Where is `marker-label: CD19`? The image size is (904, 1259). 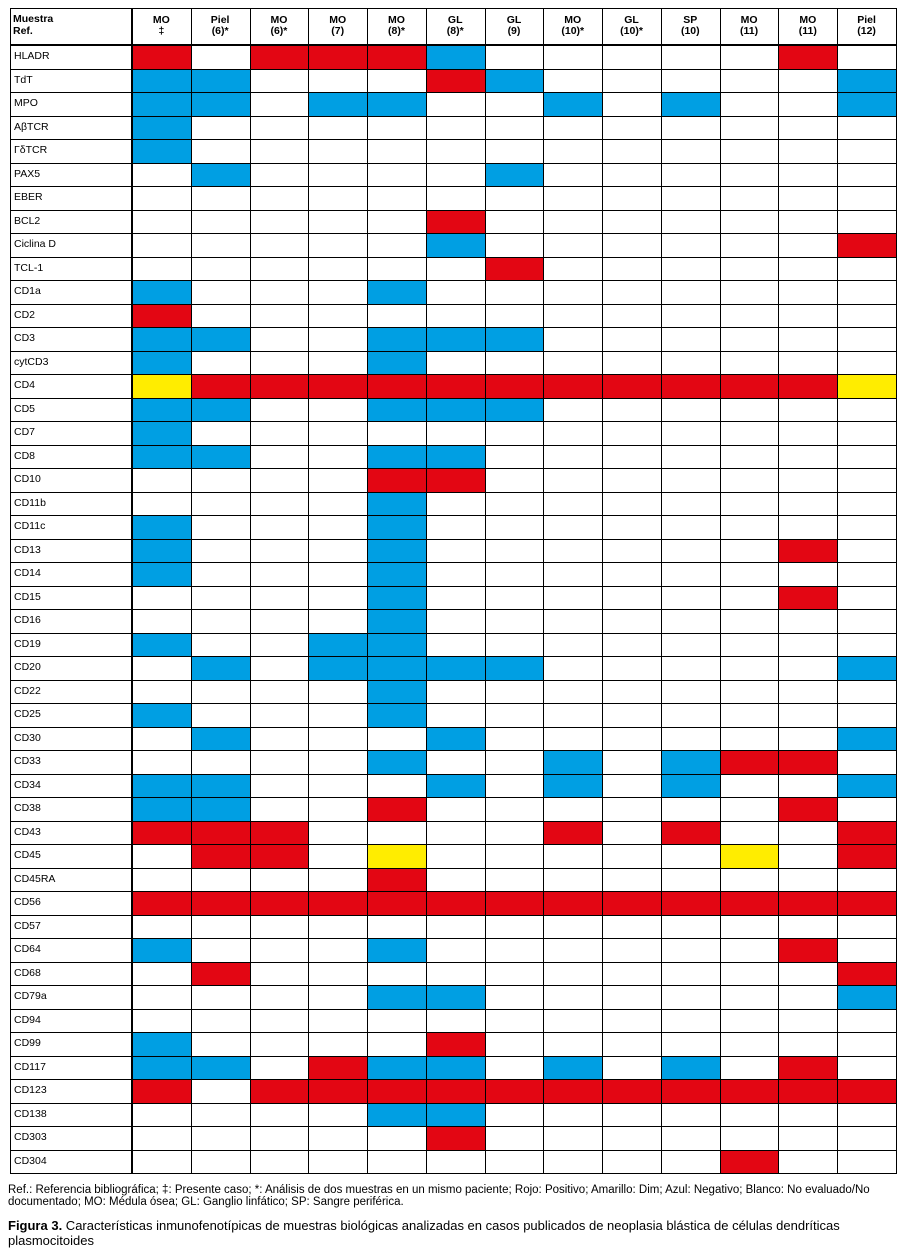 marker-label: CD19 is located at coordinates (27, 643).